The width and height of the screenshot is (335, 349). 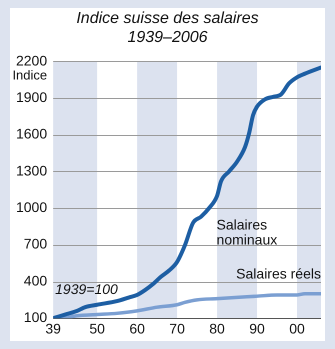 What do you see at coordinates (97, 328) in the screenshot?
I see `x-tick-label: 50` at bounding box center [97, 328].